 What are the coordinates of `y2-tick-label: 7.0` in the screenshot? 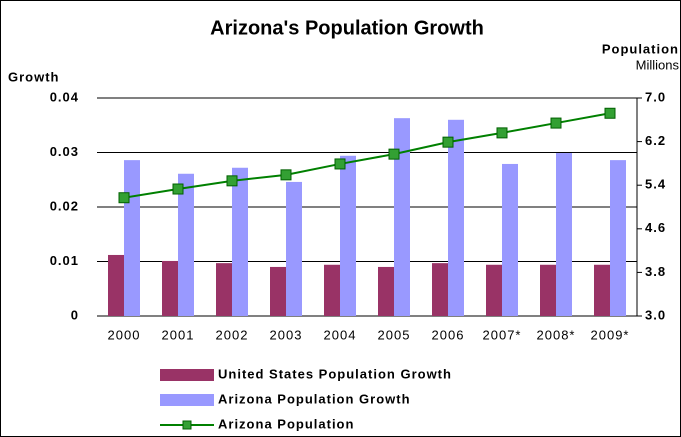 It's located at (655, 96).